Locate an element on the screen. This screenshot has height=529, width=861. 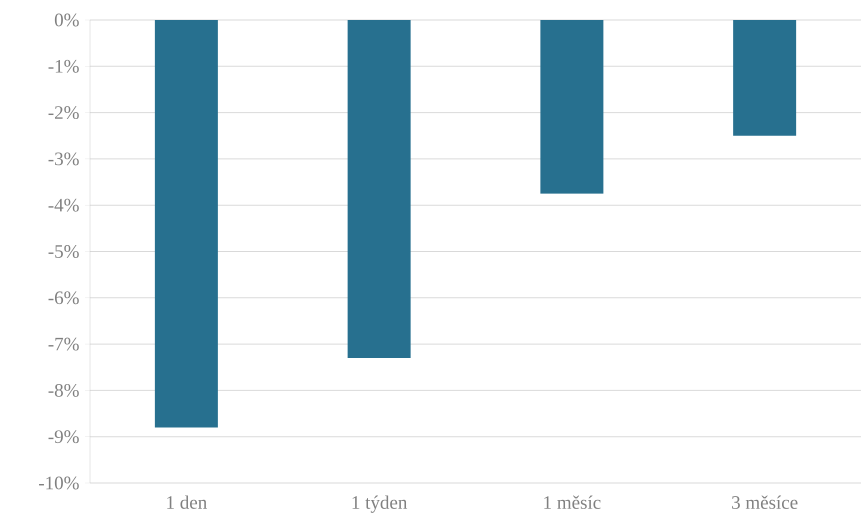
y-tick-label: -4% is located at coordinates (63, 205).